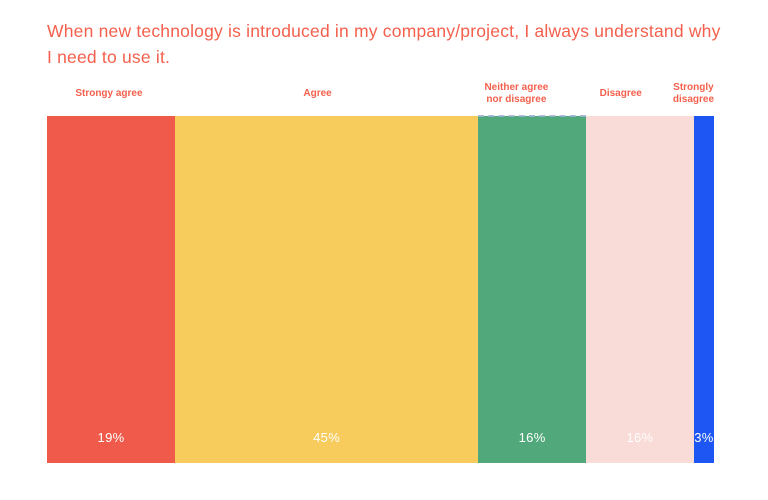 The height and width of the screenshot is (500, 768). What do you see at coordinates (327, 437) in the screenshot?
I see `value-label-agree: 45%` at bounding box center [327, 437].